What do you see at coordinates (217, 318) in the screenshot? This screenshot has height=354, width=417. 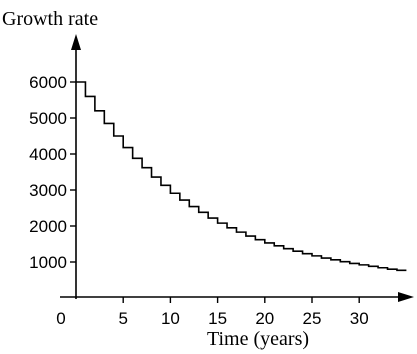 I see `x-tick-label: 15` at bounding box center [217, 318].